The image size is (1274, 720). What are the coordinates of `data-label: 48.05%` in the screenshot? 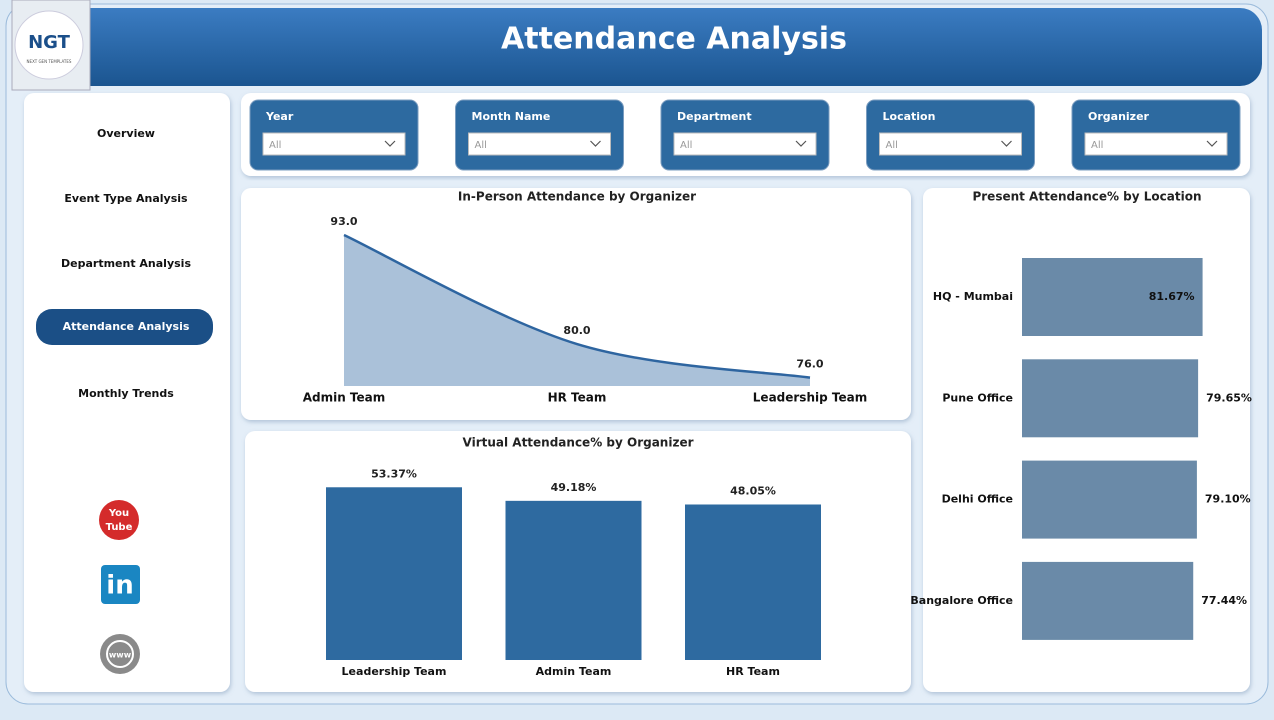 It's located at (753, 490).